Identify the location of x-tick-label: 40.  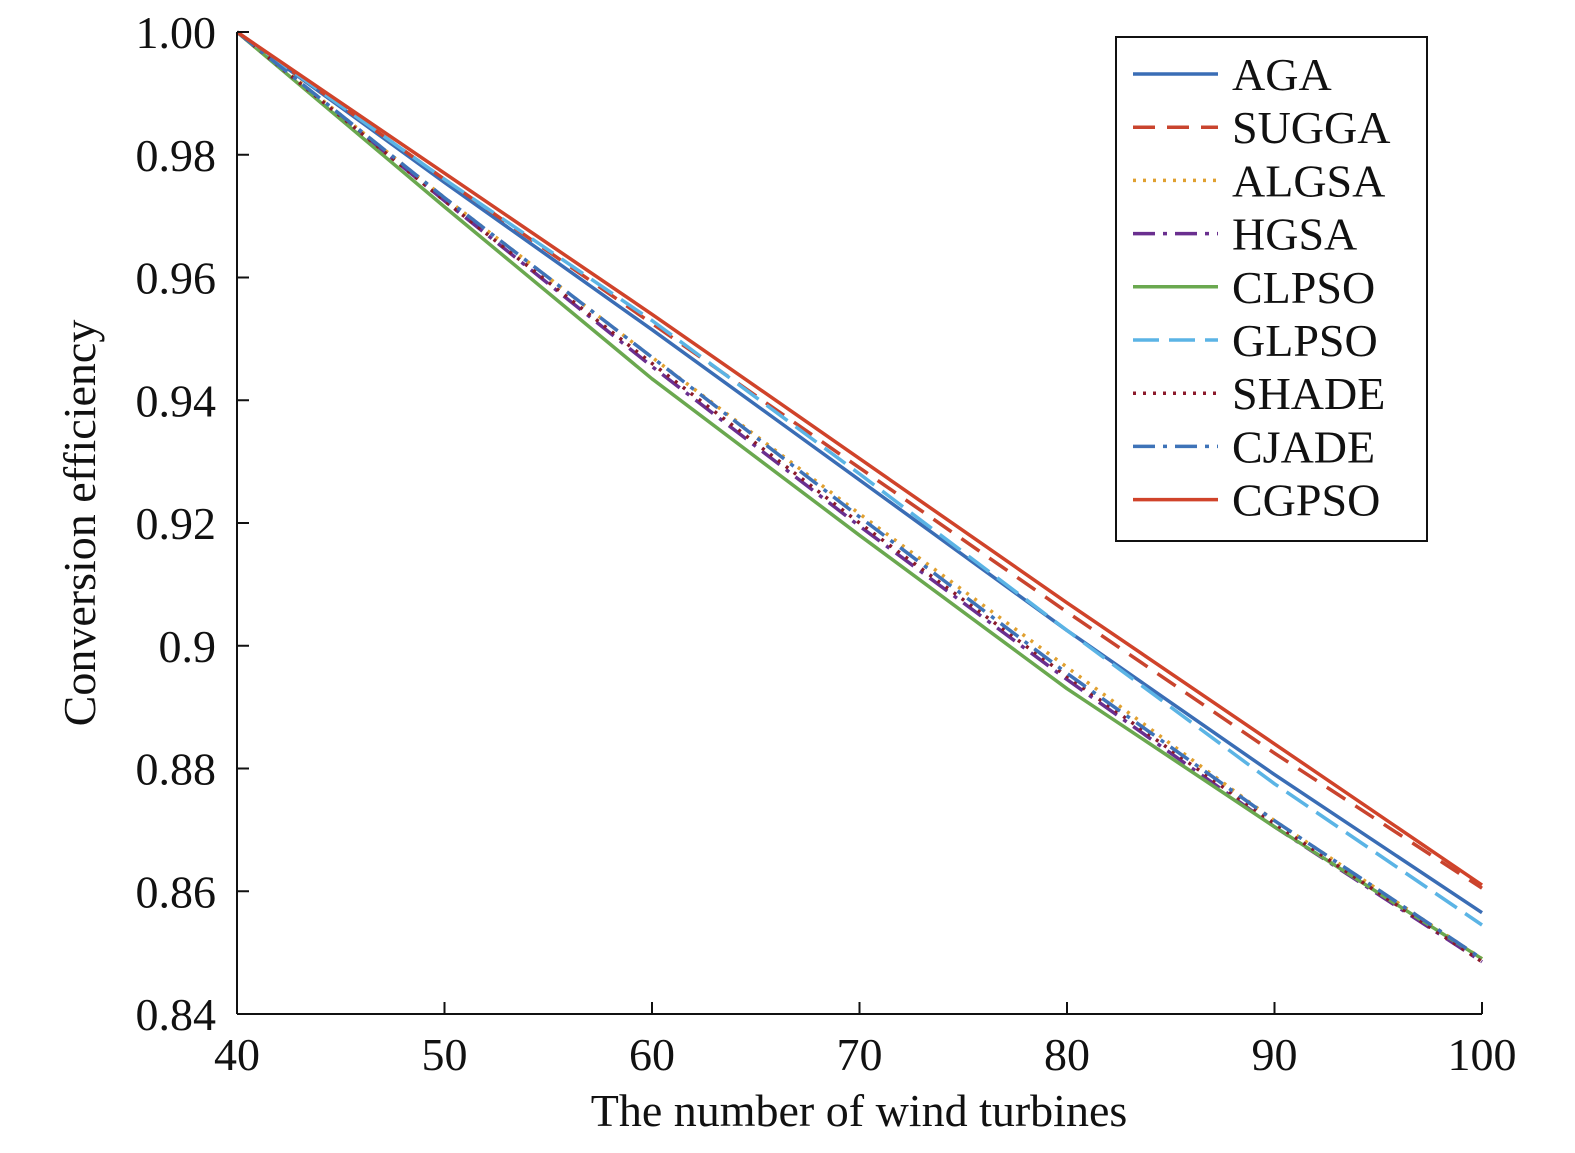
(237, 1054).